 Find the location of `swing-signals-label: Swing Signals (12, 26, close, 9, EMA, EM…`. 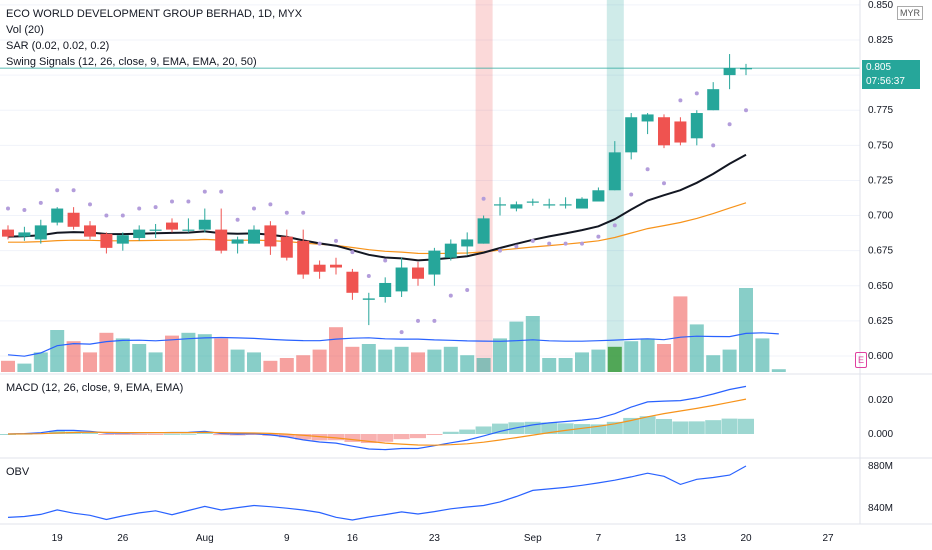

swing-signals-label: Swing Signals (12, 26, close, 9, EMA, EM… is located at coordinates (131, 62).